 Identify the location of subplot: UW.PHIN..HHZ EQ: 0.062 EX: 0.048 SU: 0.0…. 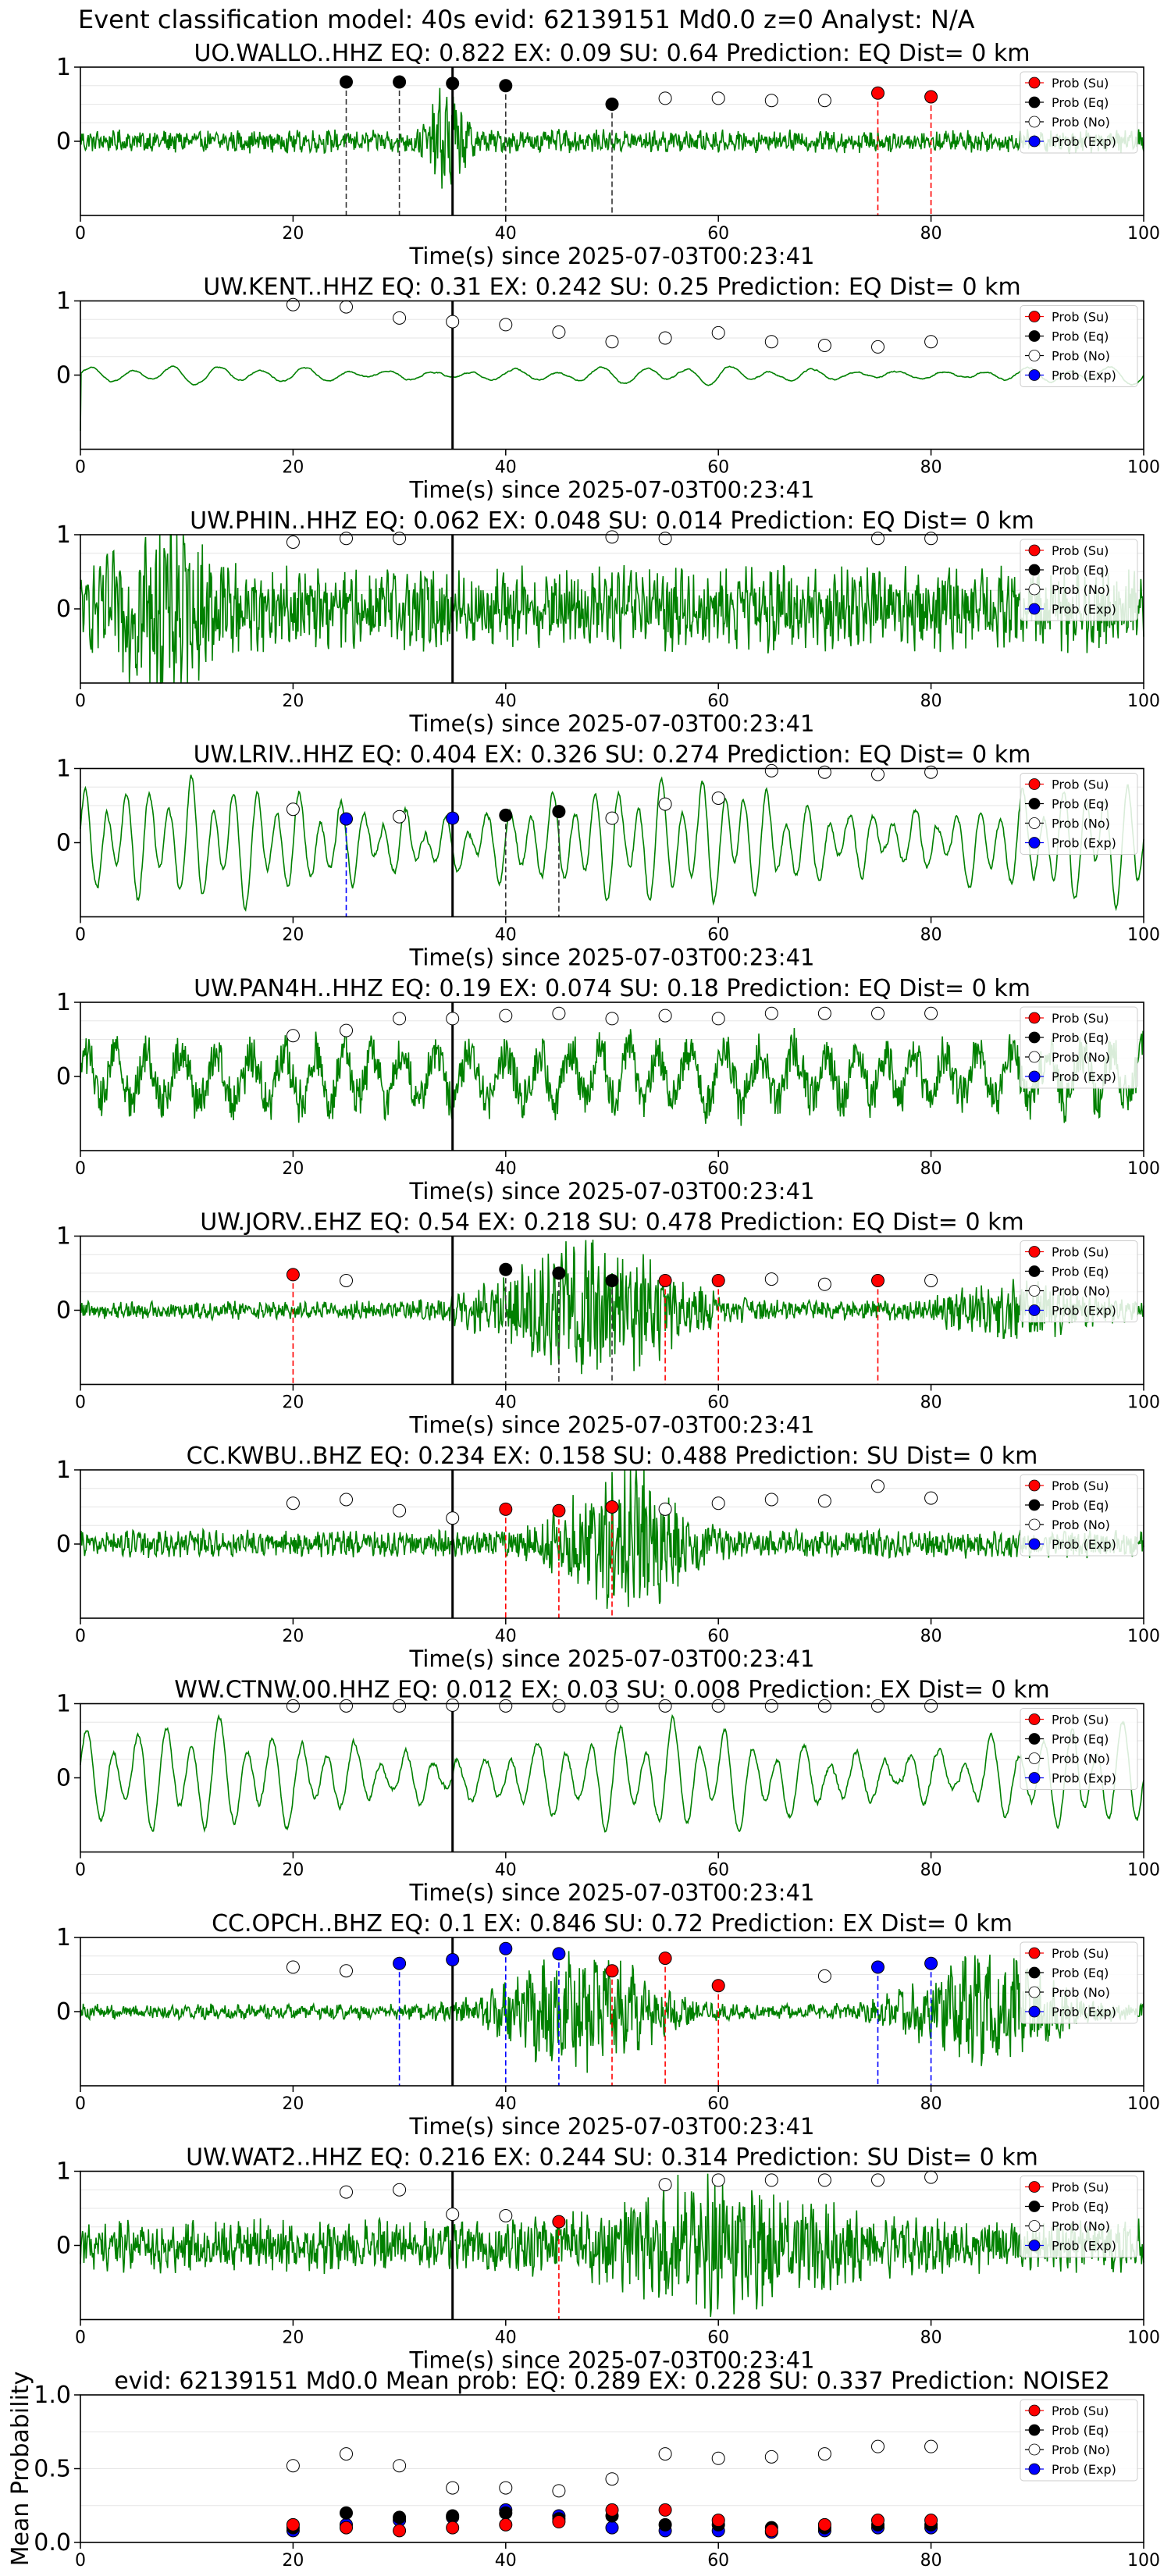
(608, 622).